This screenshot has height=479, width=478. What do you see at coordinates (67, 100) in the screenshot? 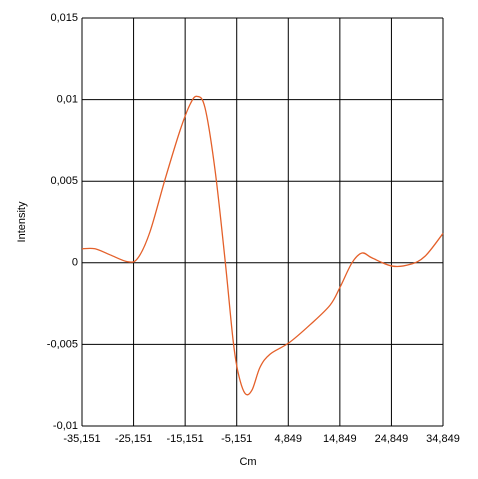
I see `y-tick-label: 0,01` at bounding box center [67, 100].